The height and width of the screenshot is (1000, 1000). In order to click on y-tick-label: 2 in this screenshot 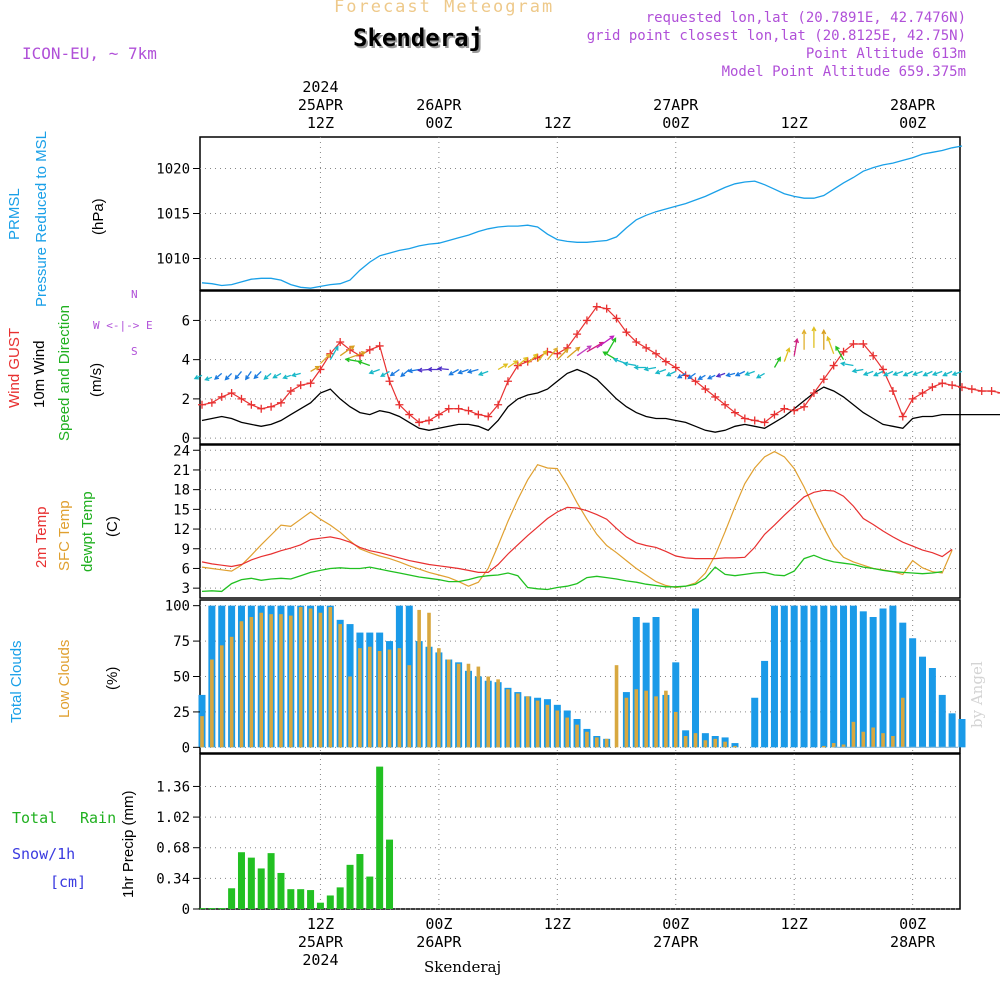, I will do `click(186, 400)`.